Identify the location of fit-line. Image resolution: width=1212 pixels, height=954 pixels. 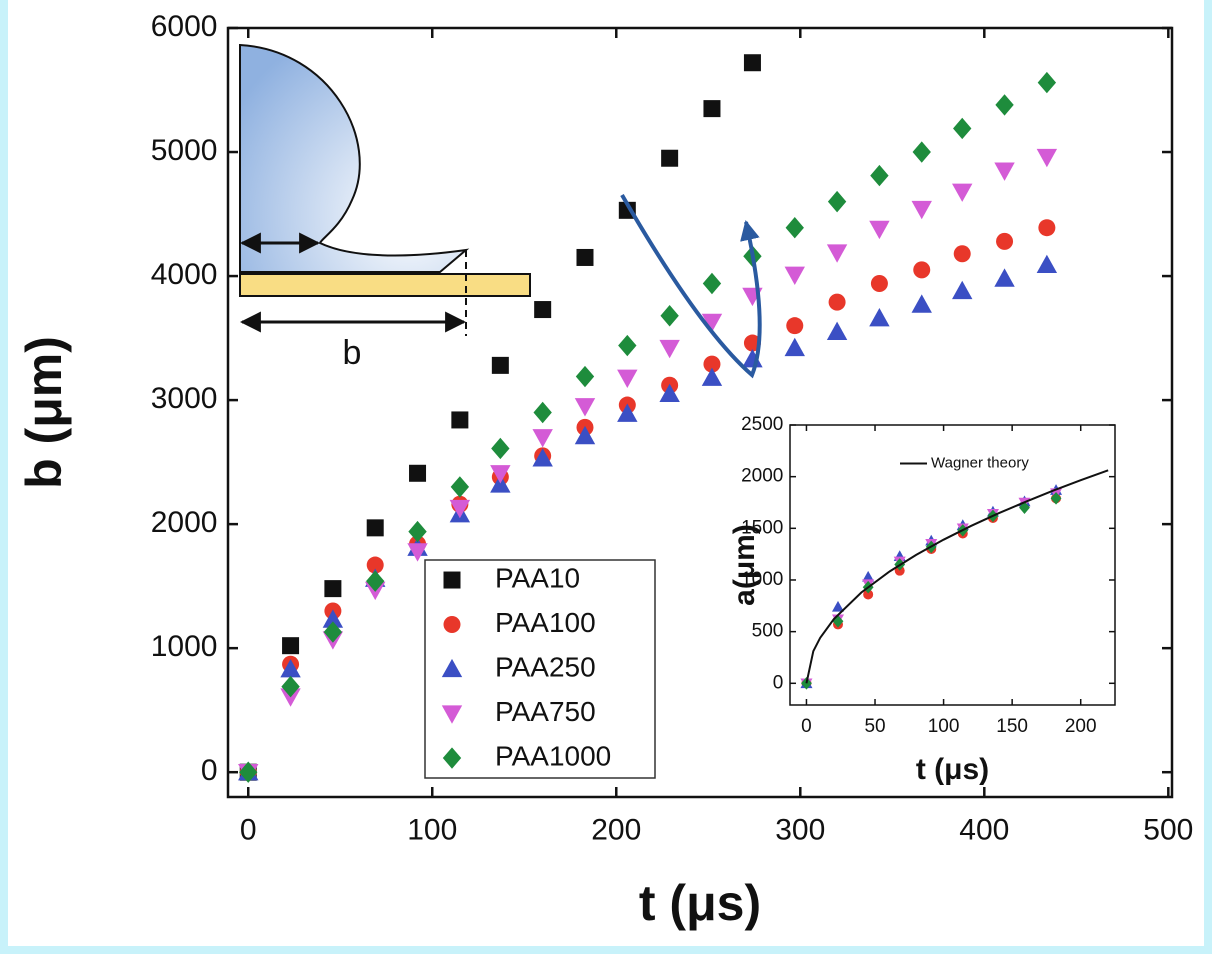
(957, 576).